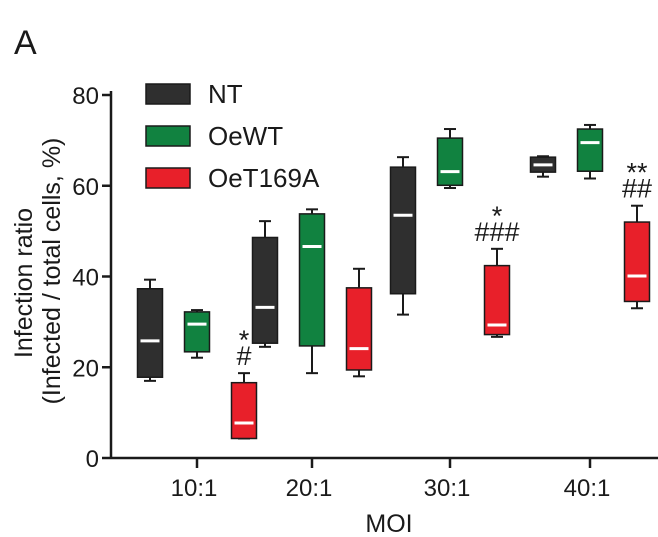 This screenshot has height=537, width=658. What do you see at coordinates (24, 283) in the screenshot?
I see `y-axis-title-line1: Infection ratio` at bounding box center [24, 283].